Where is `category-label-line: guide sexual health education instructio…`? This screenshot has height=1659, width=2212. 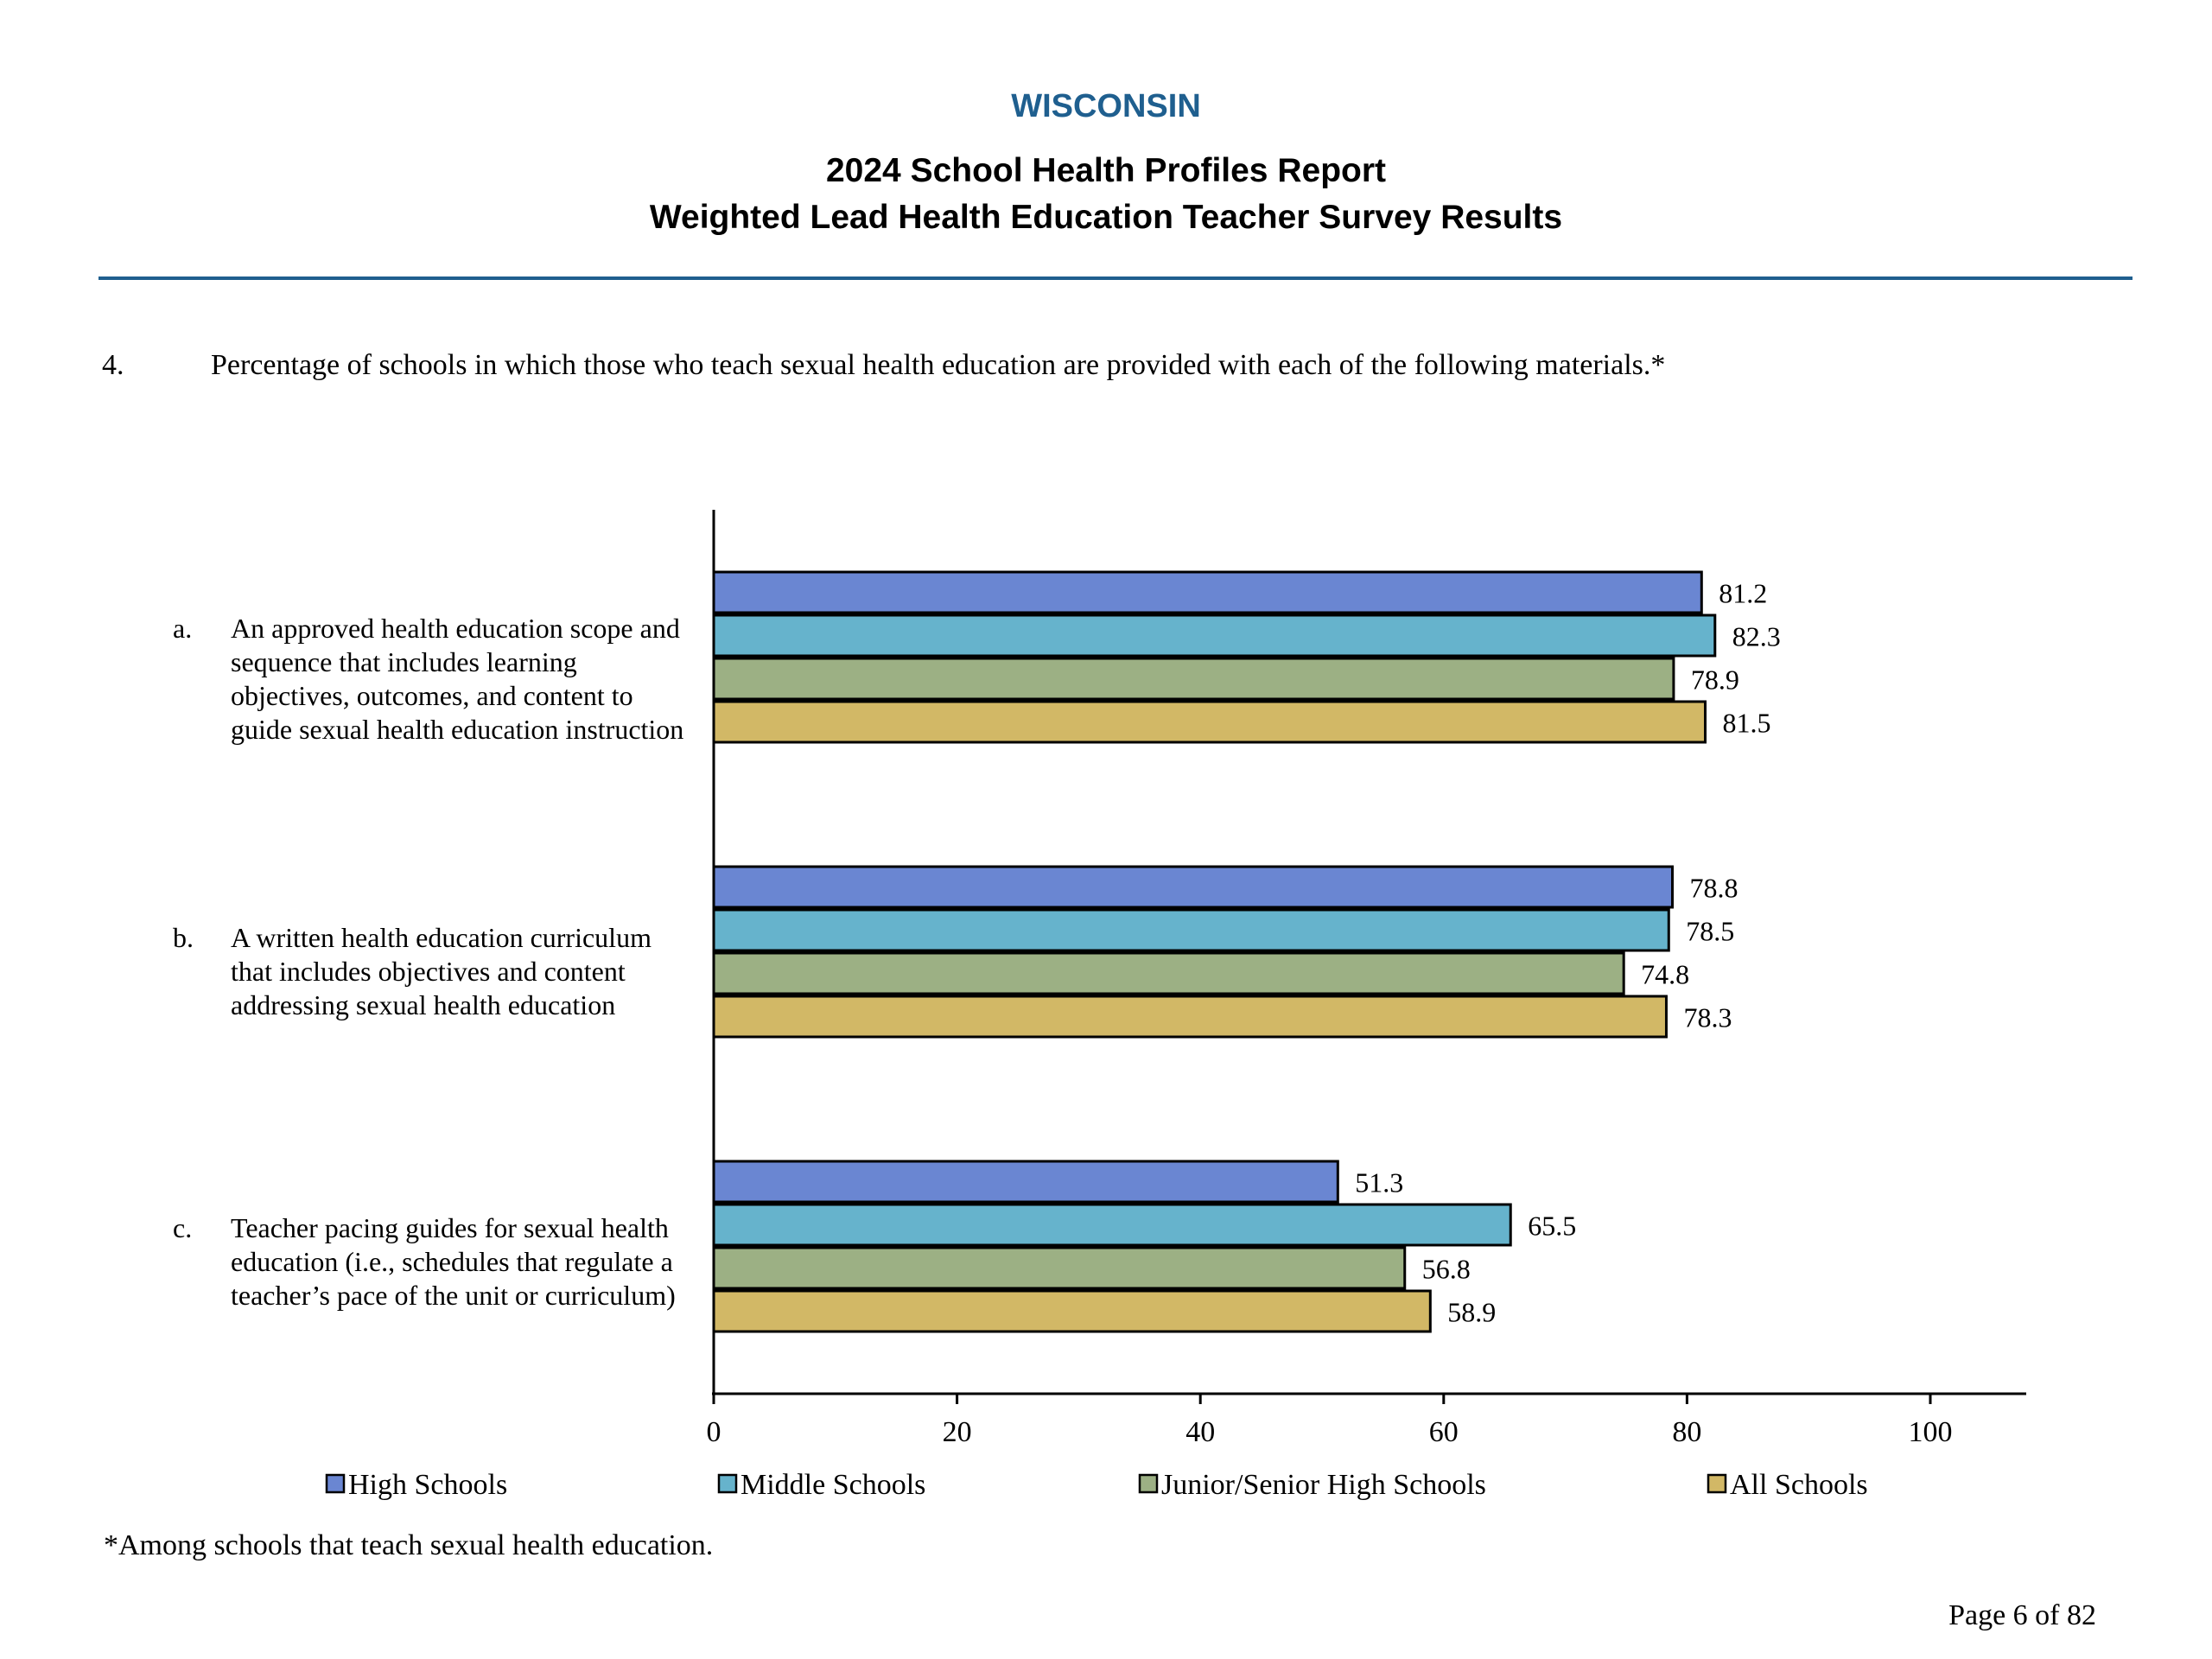 category-label-line: guide sexual health education instructio… is located at coordinates (457, 729).